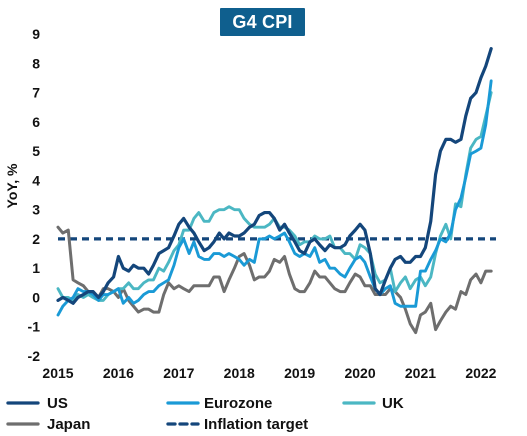 This screenshot has height=436, width=527. I want to click on legend-label: Japan, so click(68, 424).